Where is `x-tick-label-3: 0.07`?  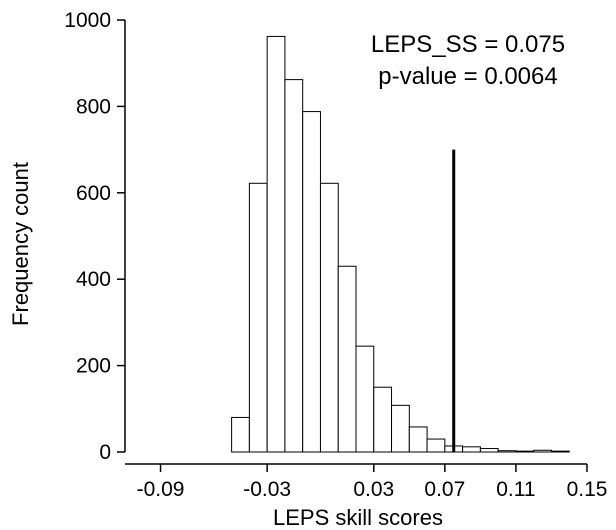
x-tick-label-3: 0.07 is located at coordinates (444, 489).